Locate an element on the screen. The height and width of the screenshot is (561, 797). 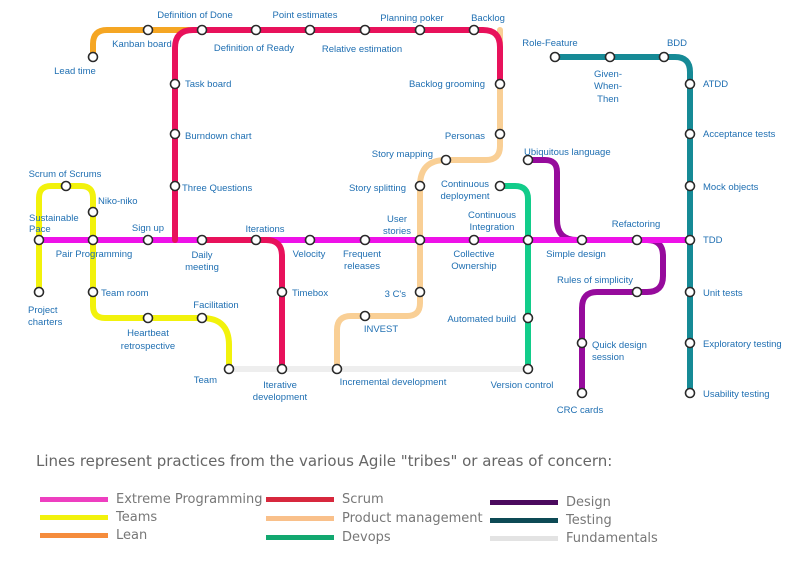
legend-item-scrum: Scrum is located at coordinates (325, 499).